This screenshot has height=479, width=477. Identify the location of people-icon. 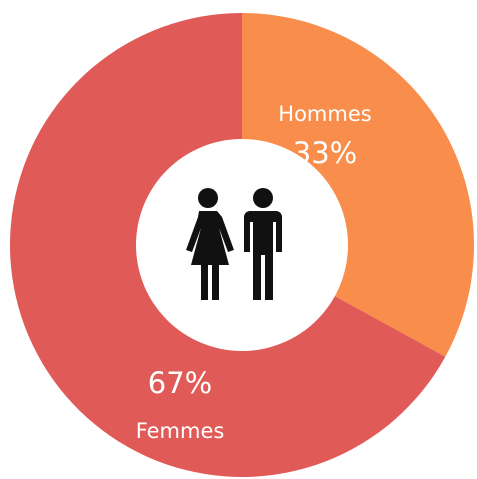
(234, 244).